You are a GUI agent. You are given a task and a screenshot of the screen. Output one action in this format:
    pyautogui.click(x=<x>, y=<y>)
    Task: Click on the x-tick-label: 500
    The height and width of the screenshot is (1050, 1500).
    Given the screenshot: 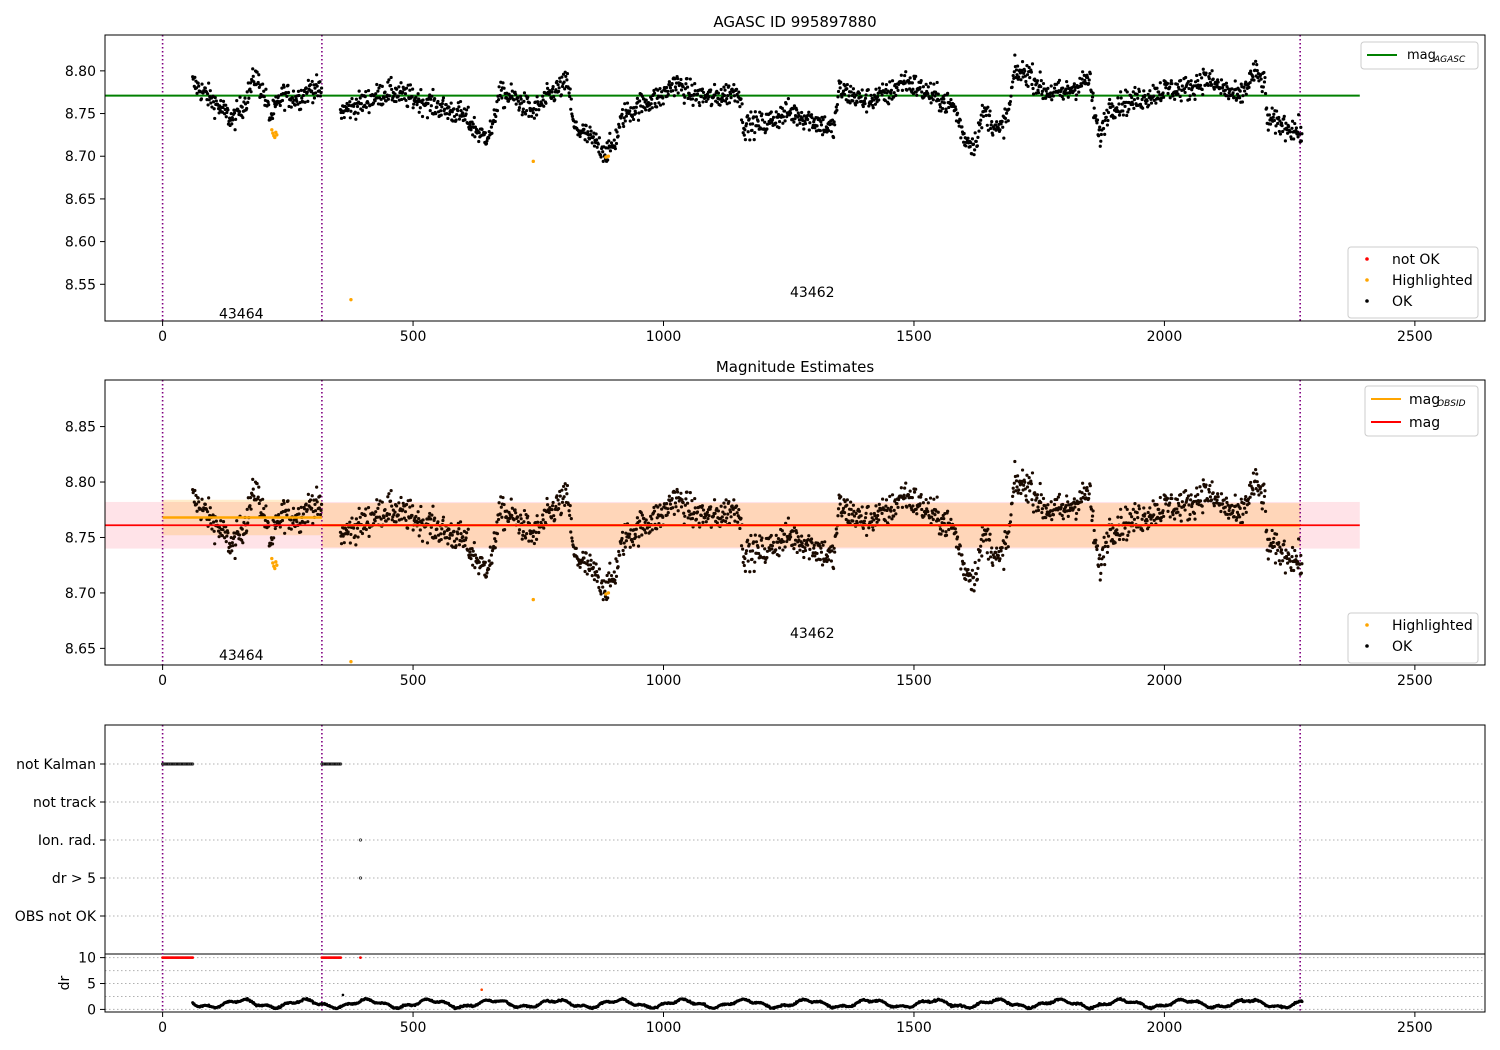 What is the action you would take?
    pyautogui.click(x=413, y=1028)
    